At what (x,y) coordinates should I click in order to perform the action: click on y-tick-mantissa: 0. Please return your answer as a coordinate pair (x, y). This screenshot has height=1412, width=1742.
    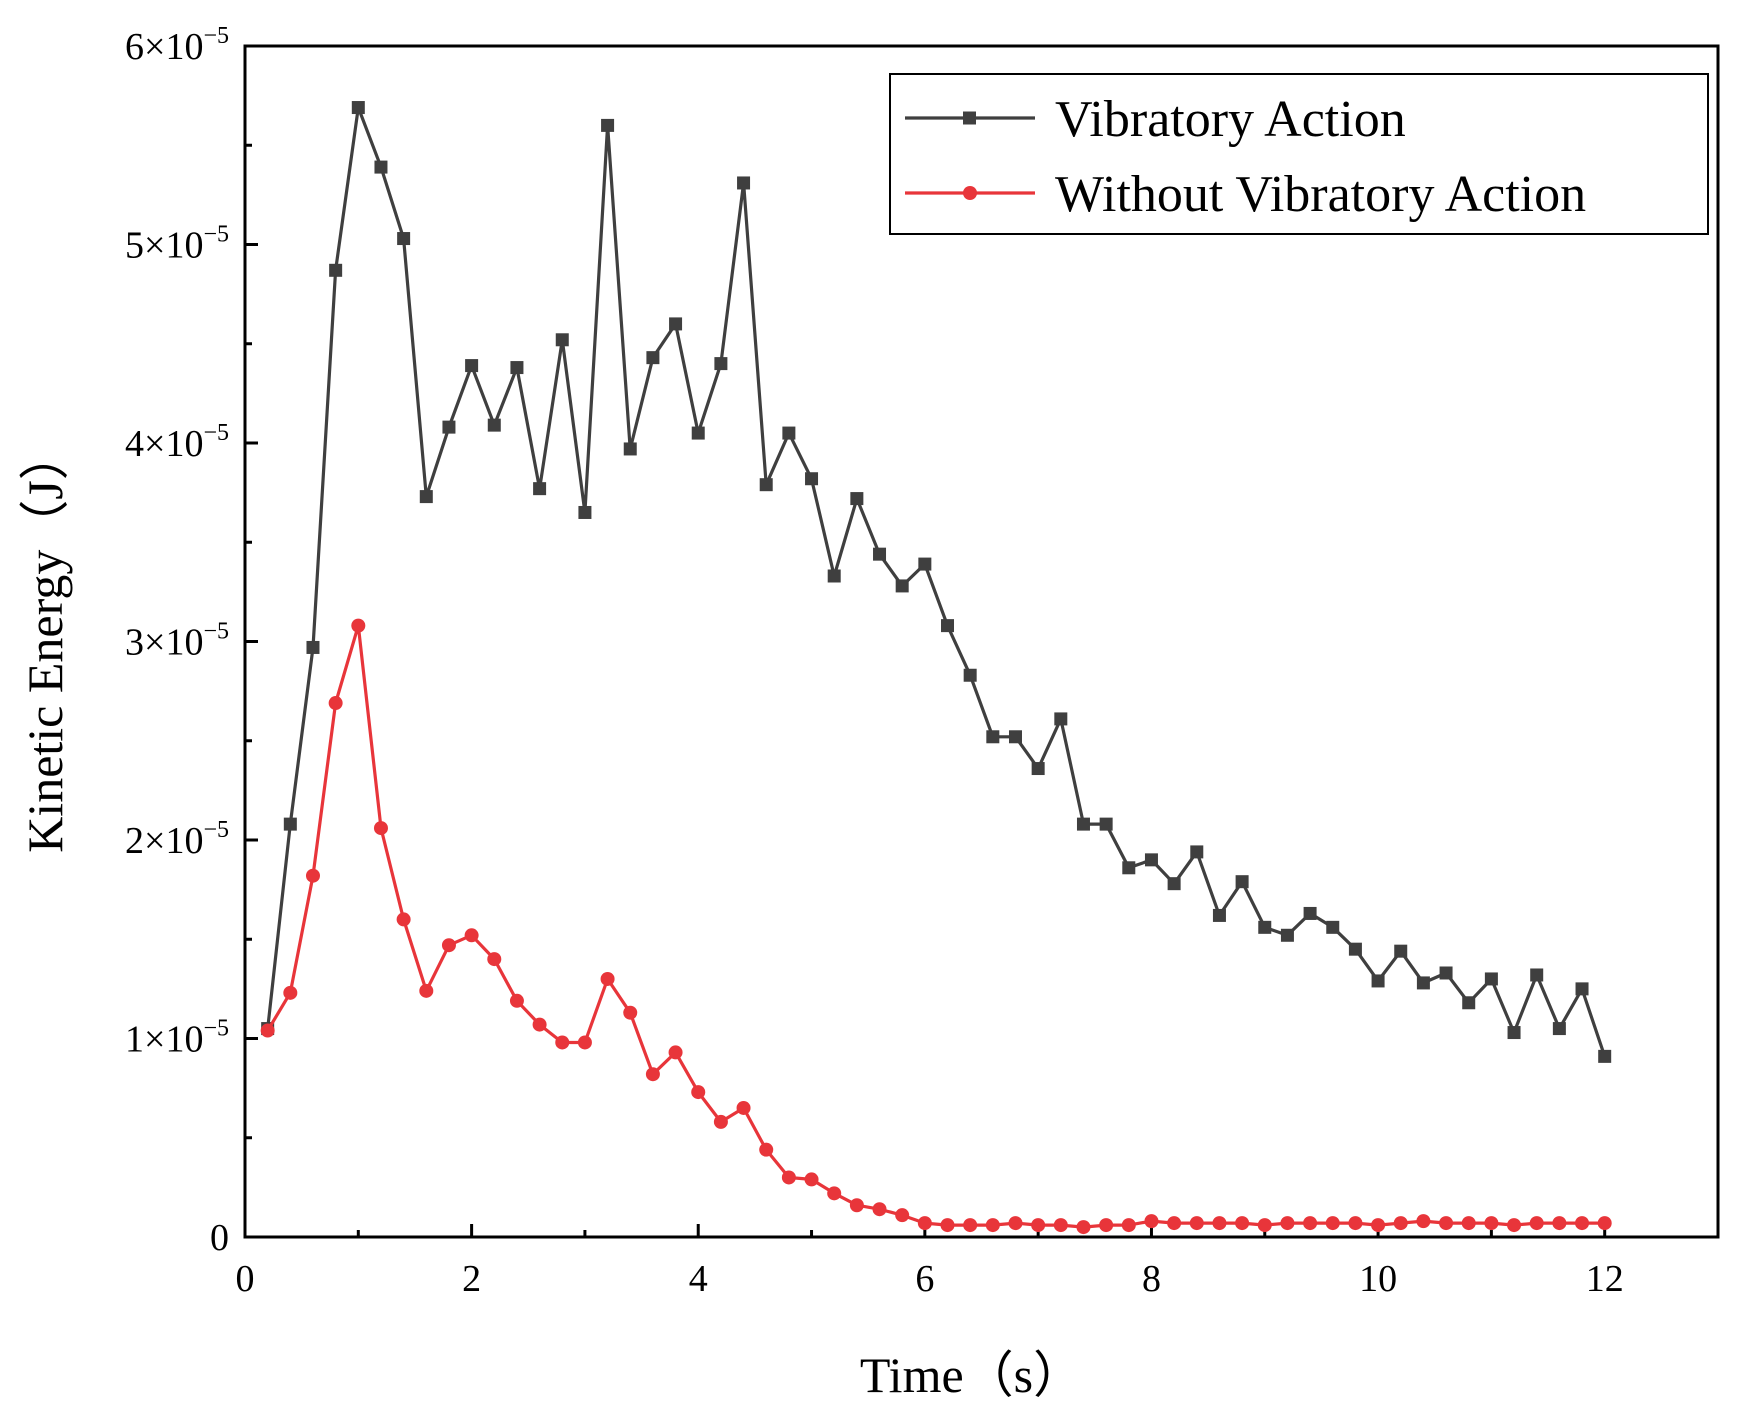
    Looking at the image, I should click on (219, 1238).